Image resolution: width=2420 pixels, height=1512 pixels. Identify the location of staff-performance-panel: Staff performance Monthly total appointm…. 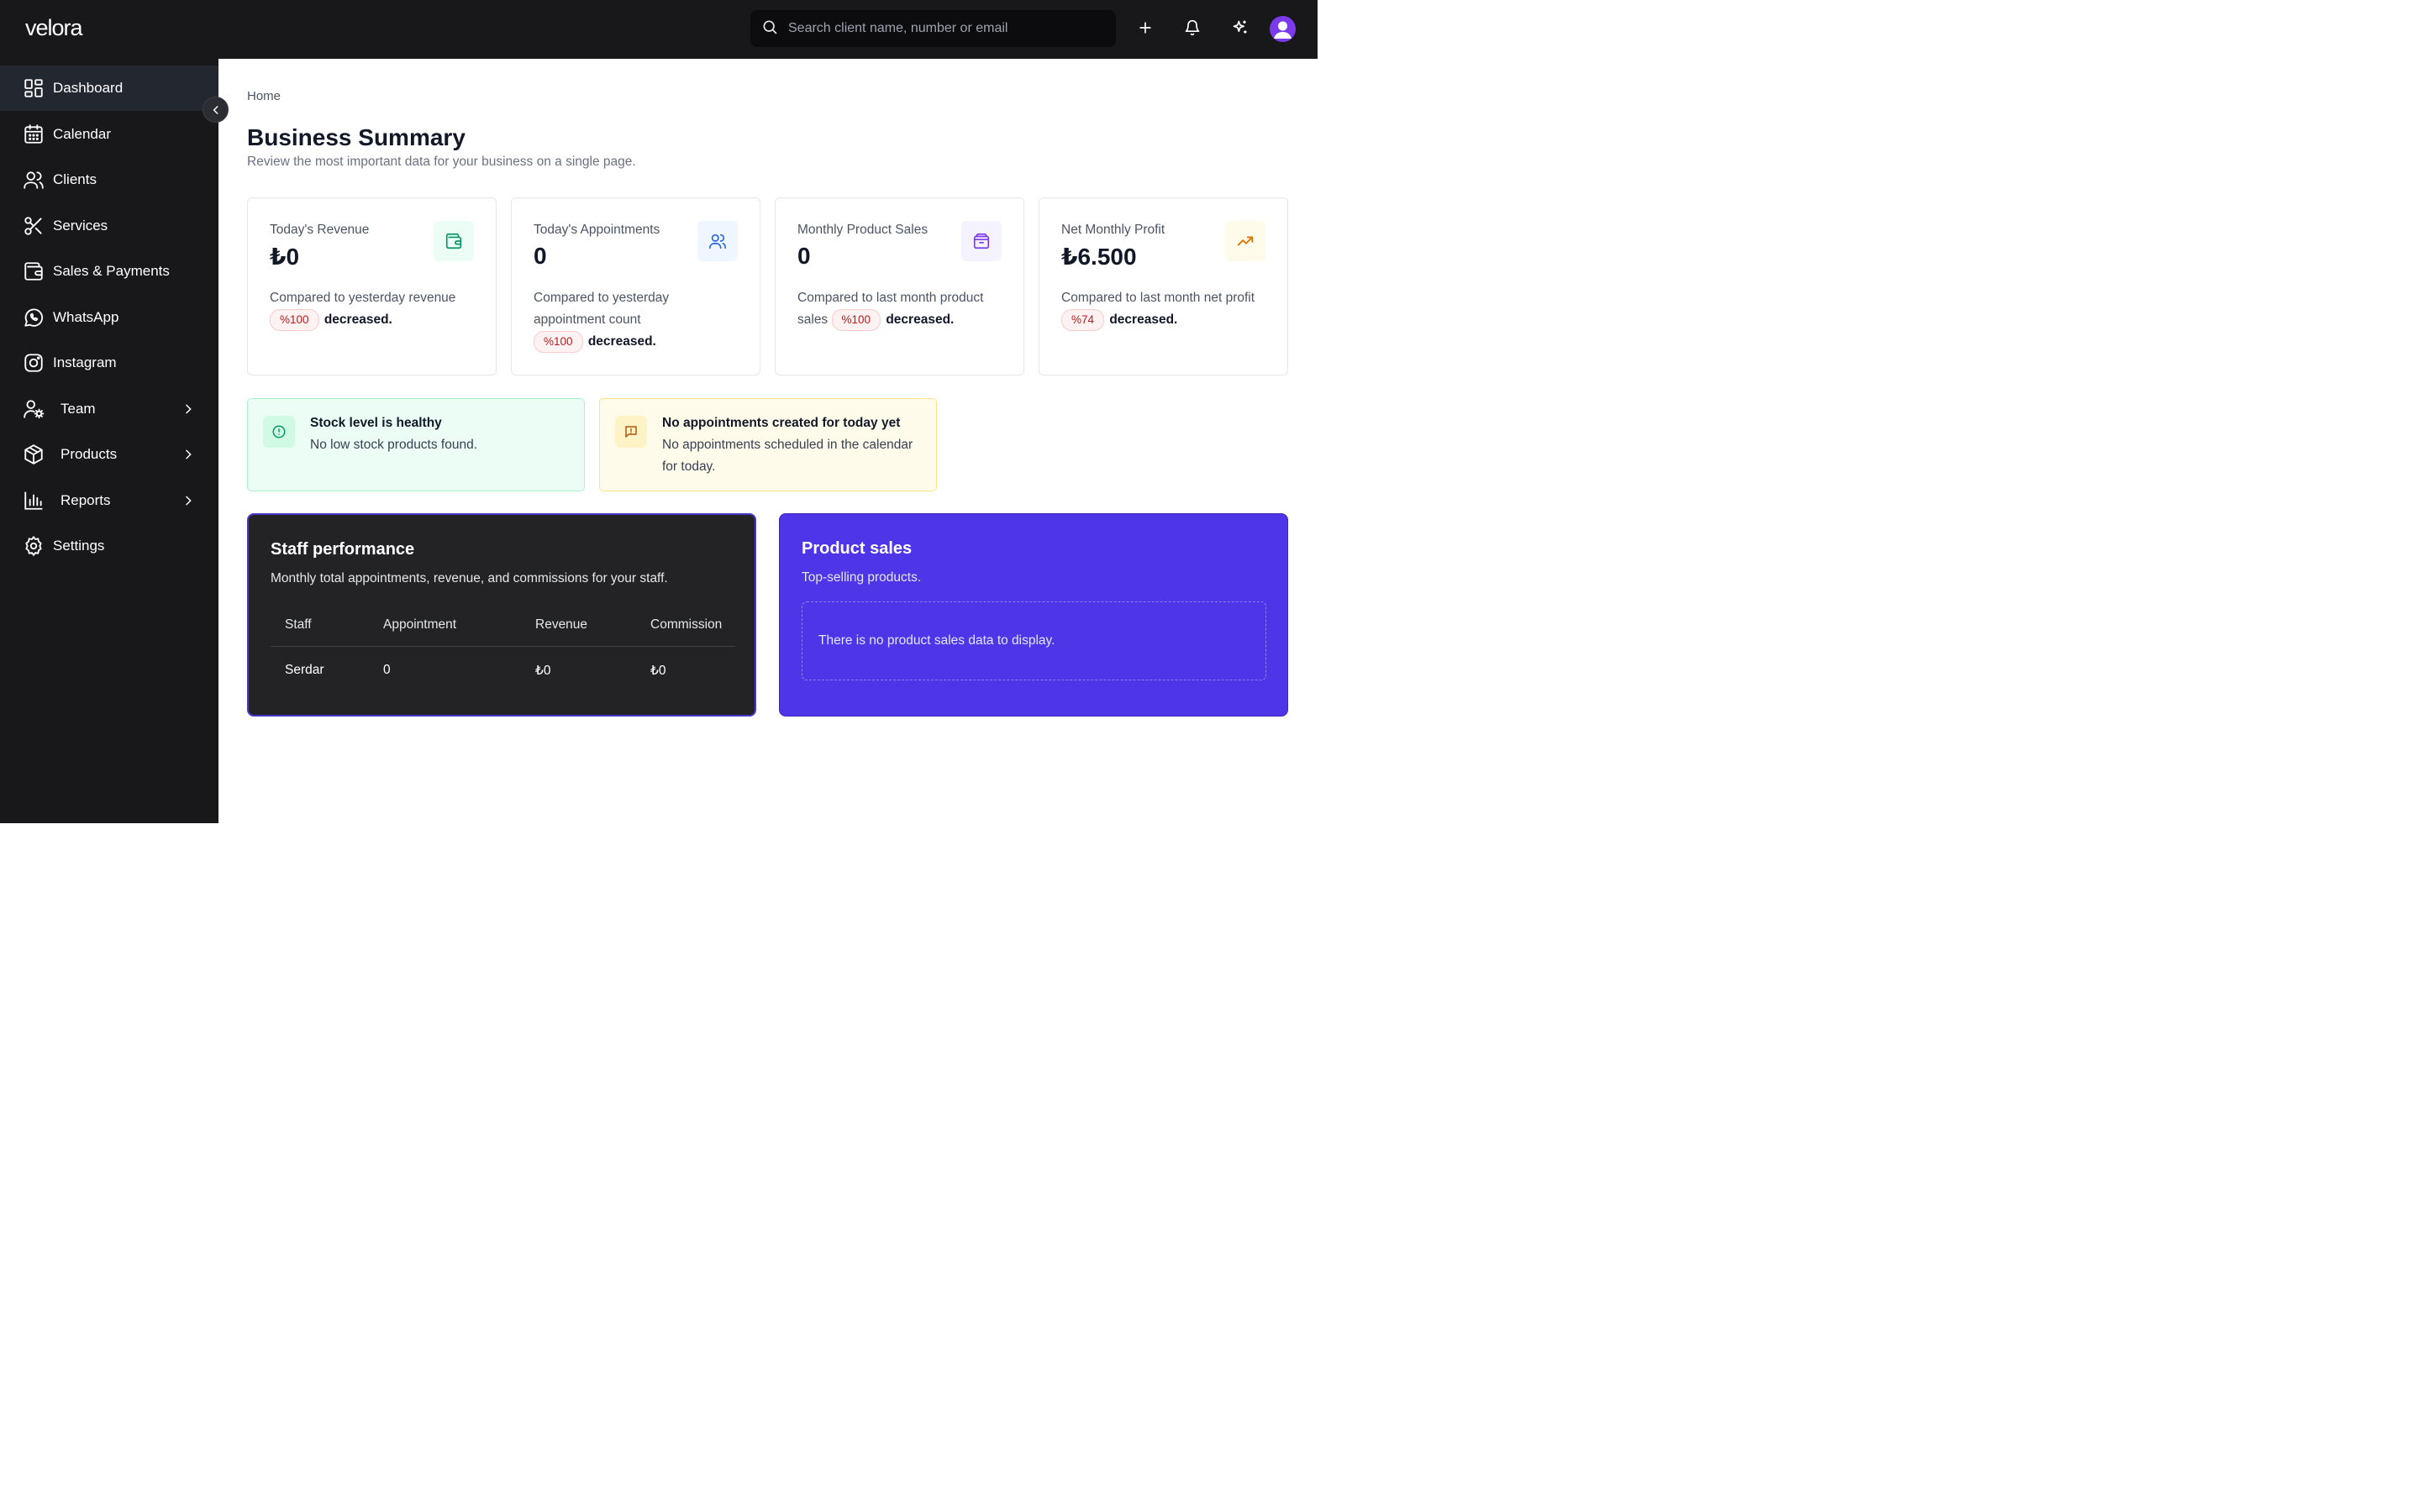
(501, 615).